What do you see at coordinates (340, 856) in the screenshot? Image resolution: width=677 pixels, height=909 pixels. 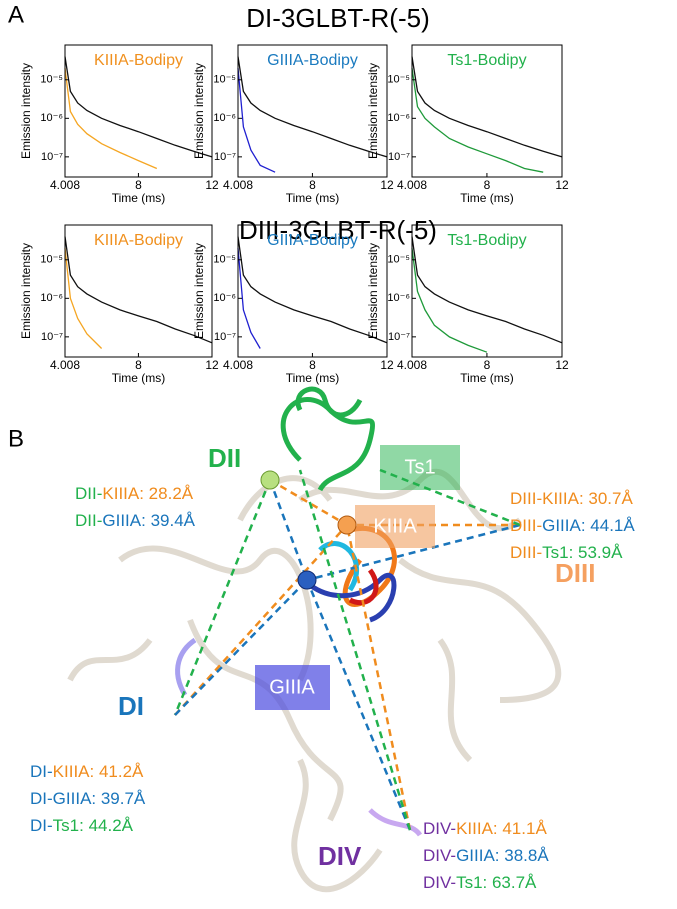 I see `site-label: DIV` at bounding box center [340, 856].